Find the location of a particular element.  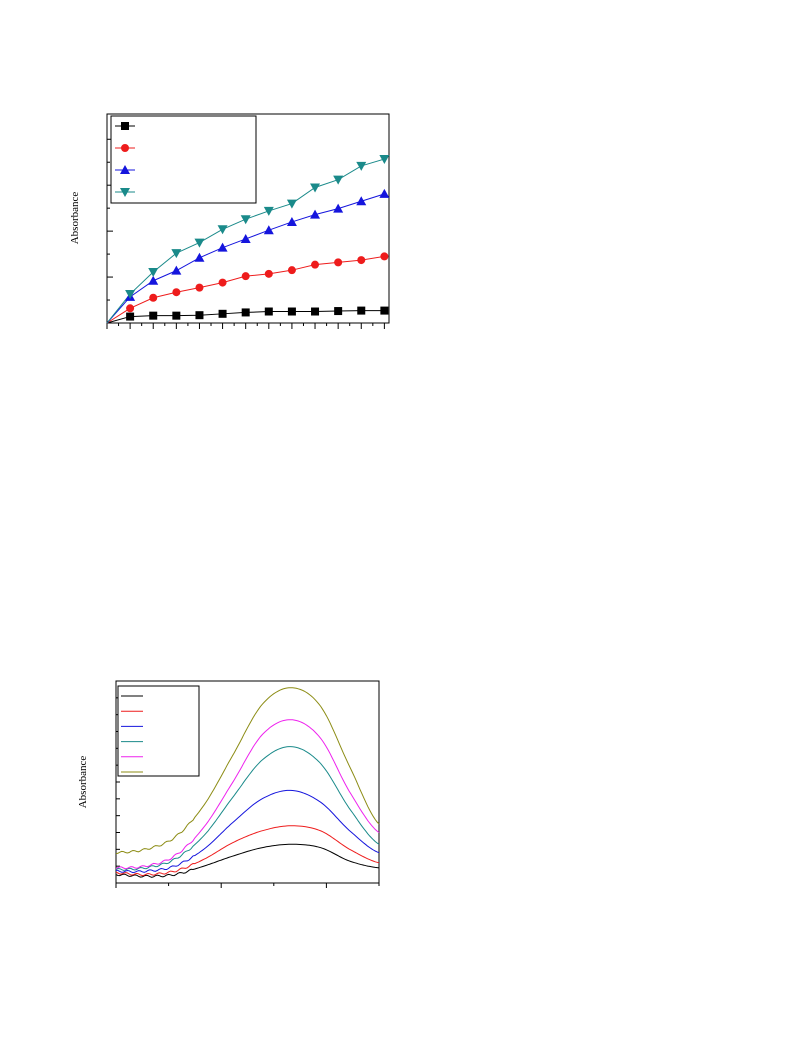

chart-1: Absorbance is located at coordinates (229, 221).